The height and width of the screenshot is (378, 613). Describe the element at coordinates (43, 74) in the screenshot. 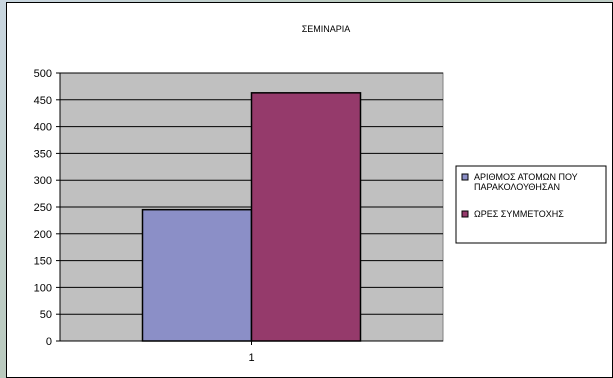

I see `y-tick-label: 500` at that location.